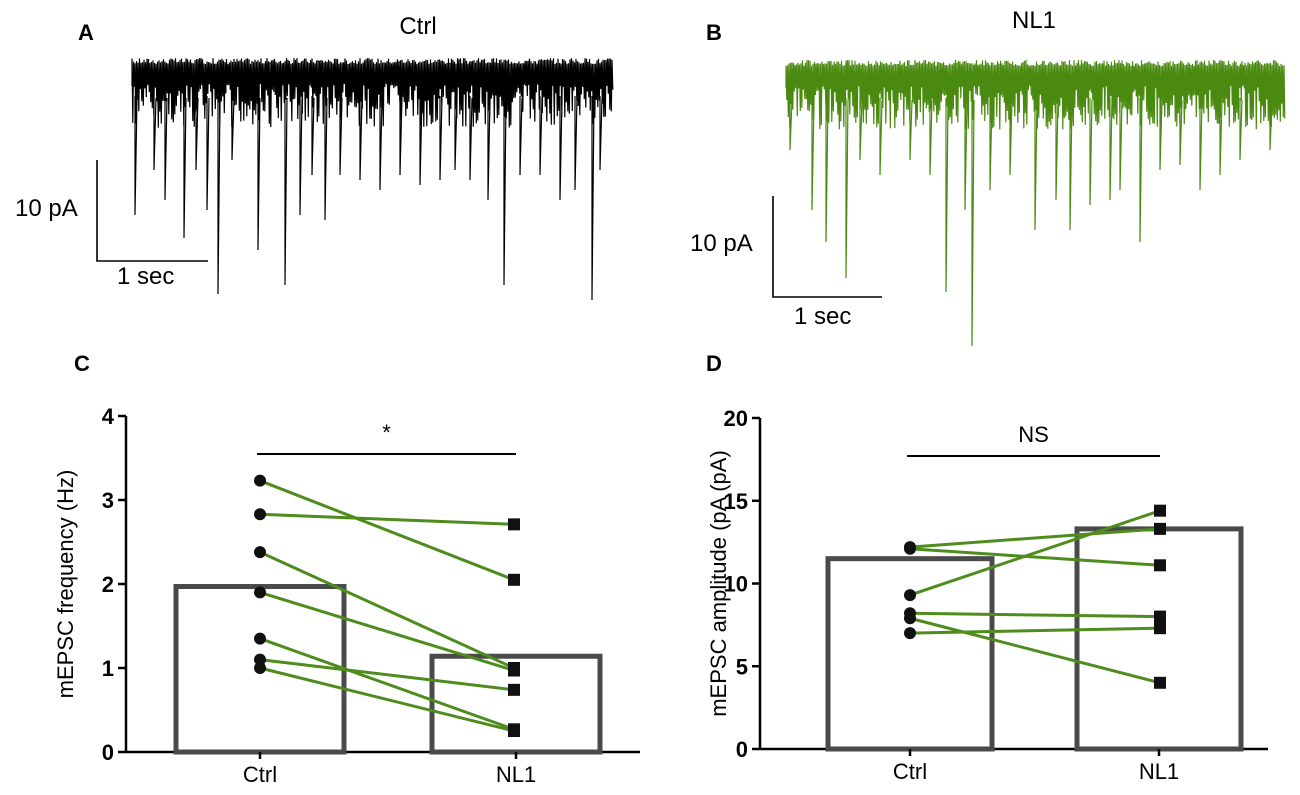 This screenshot has width=1300, height=795. Describe the element at coordinates (736, 584) in the screenshot. I see `y-tick-label: 10` at that location.